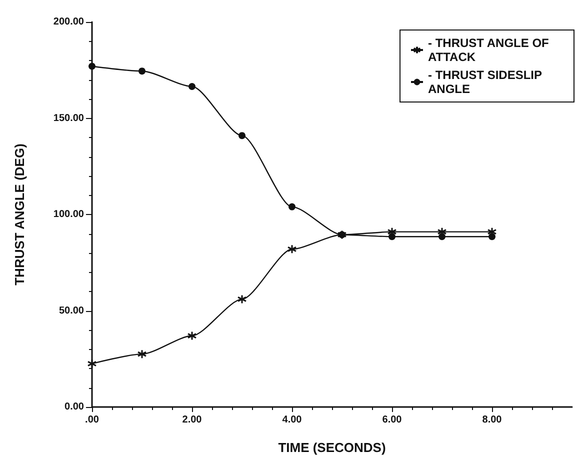 The height and width of the screenshot is (461, 576). What do you see at coordinates (92, 420) in the screenshot?
I see `x-tick-label: .00` at bounding box center [92, 420].